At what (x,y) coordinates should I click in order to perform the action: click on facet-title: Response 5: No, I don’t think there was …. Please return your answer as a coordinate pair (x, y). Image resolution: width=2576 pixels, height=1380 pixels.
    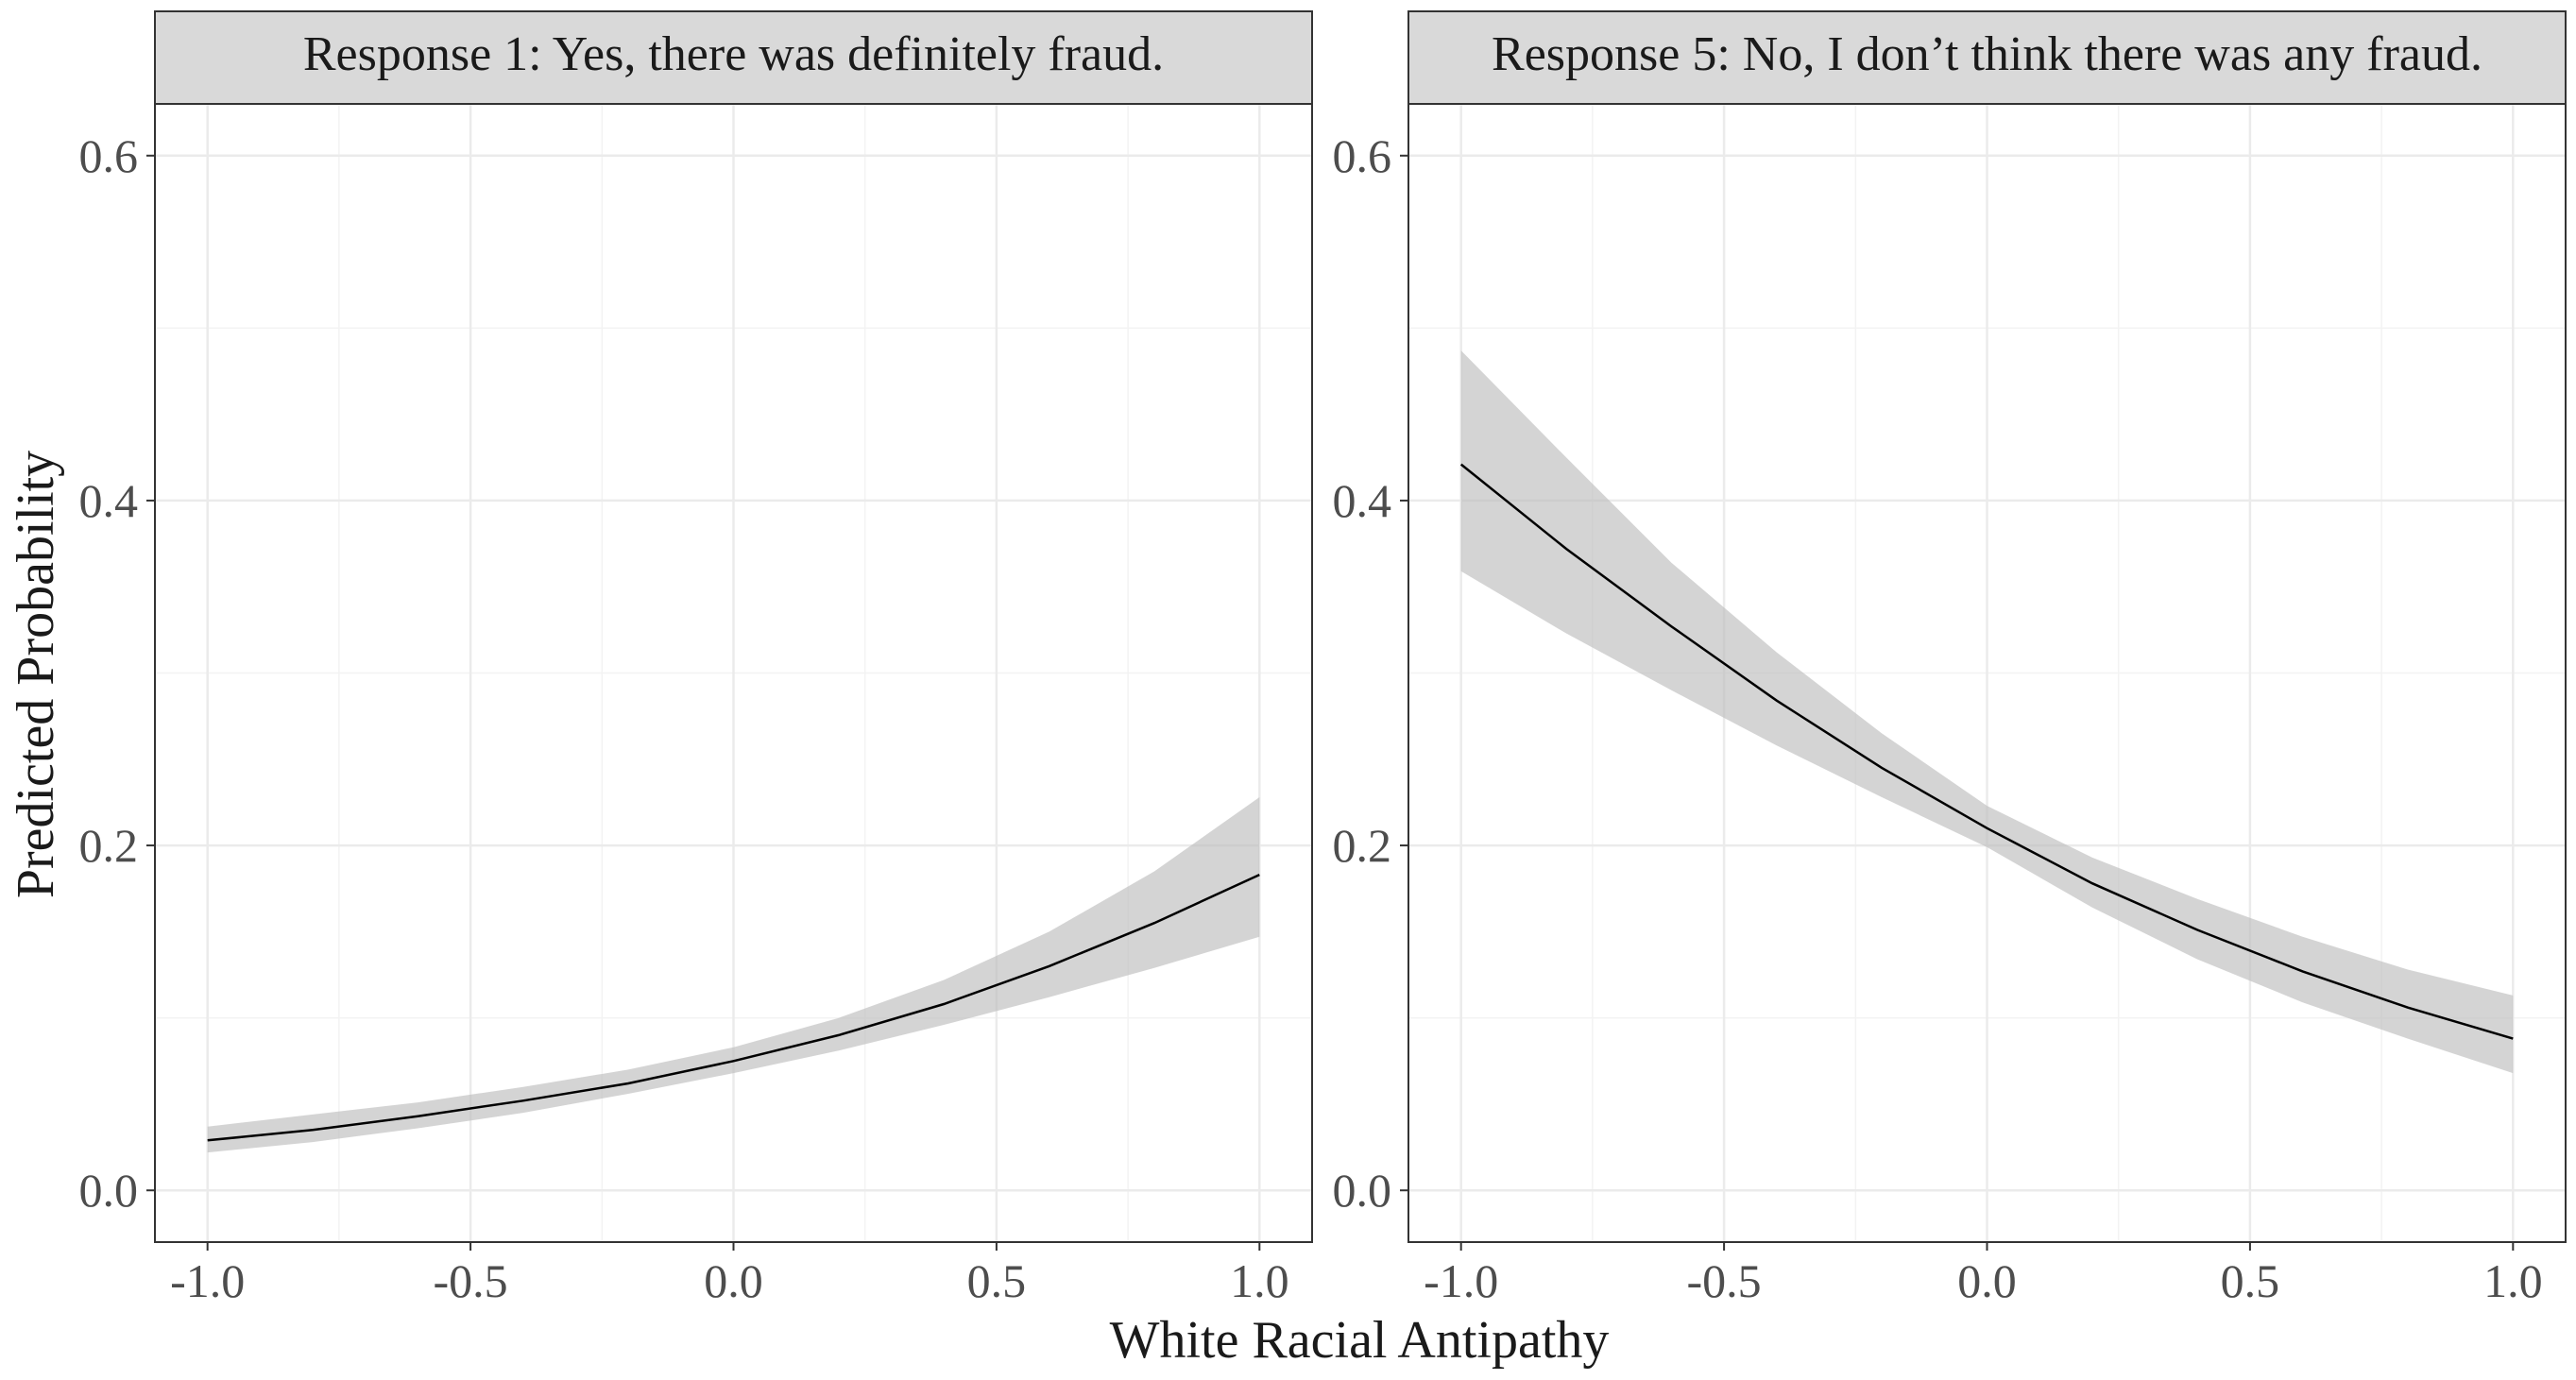
    Looking at the image, I should click on (1987, 54).